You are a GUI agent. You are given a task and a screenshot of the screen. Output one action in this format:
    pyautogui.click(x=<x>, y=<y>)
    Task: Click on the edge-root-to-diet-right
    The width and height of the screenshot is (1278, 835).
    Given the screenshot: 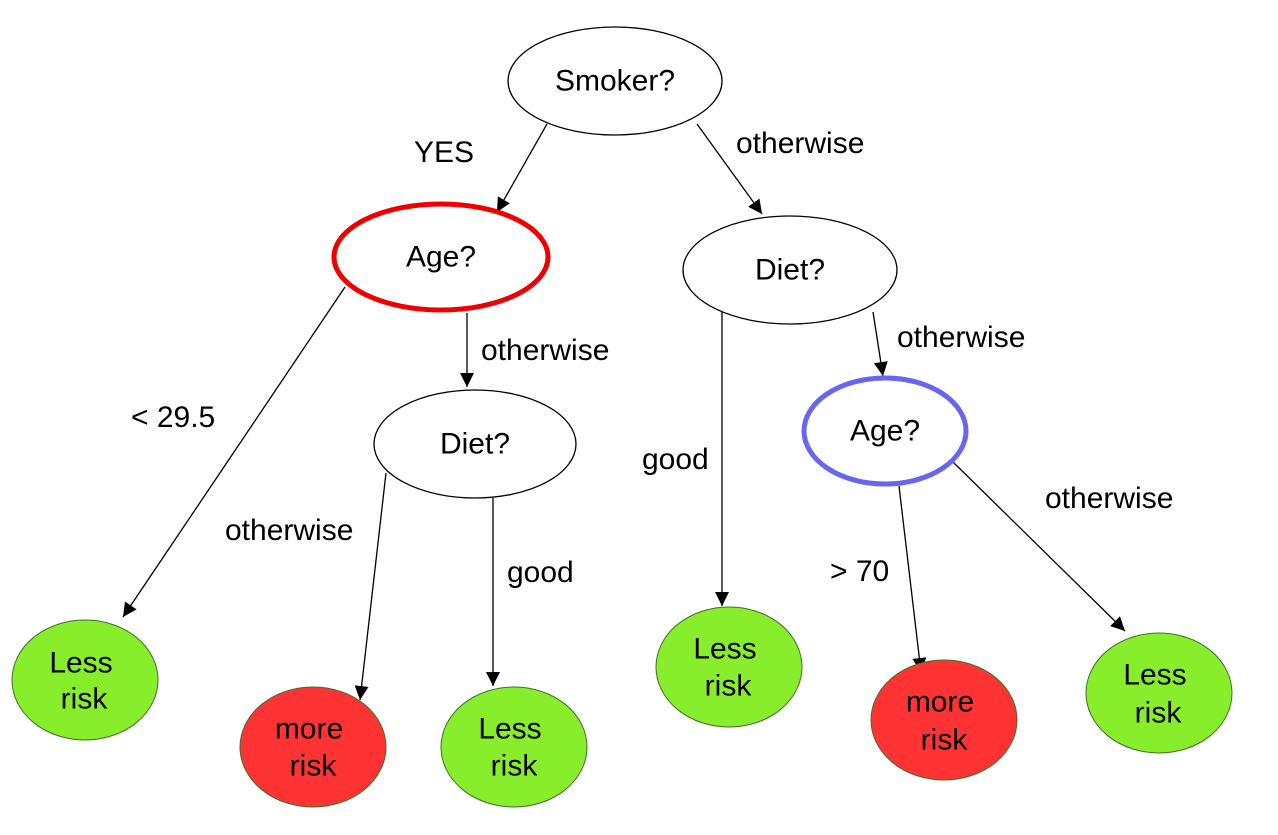 What is the action you would take?
    pyautogui.click(x=729, y=169)
    